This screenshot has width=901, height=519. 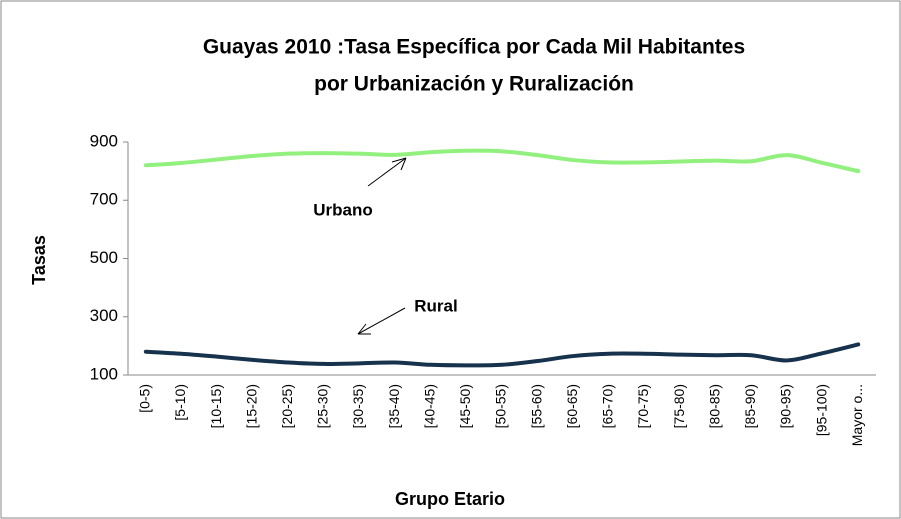 I want to click on x-tick-label: [25-30), so click(x=323, y=406).